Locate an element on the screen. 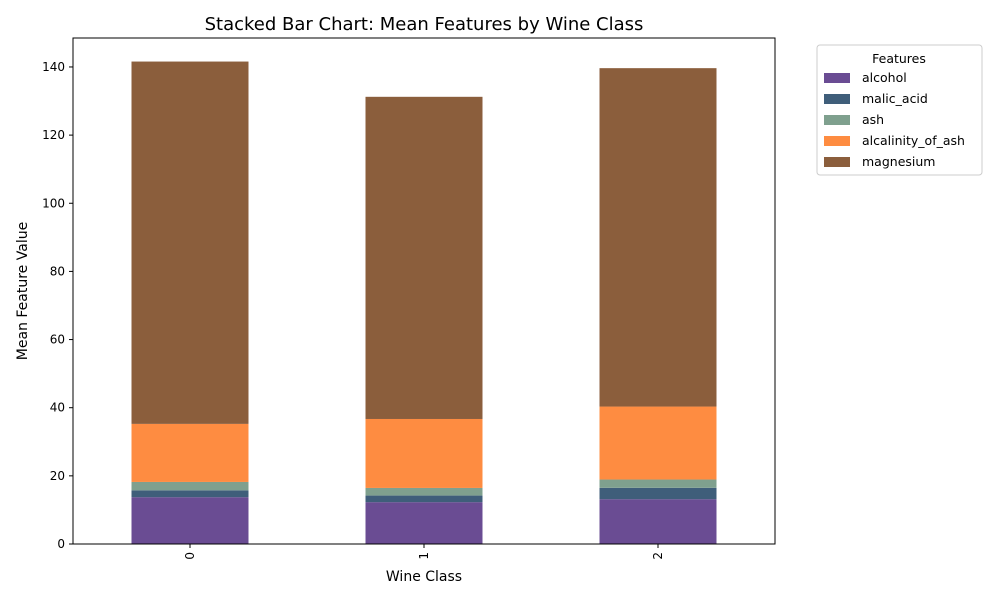 The width and height of the screenshot is (1000, 600). y-axis-label: Mean Feature Value is located at coordinates (23, 291).